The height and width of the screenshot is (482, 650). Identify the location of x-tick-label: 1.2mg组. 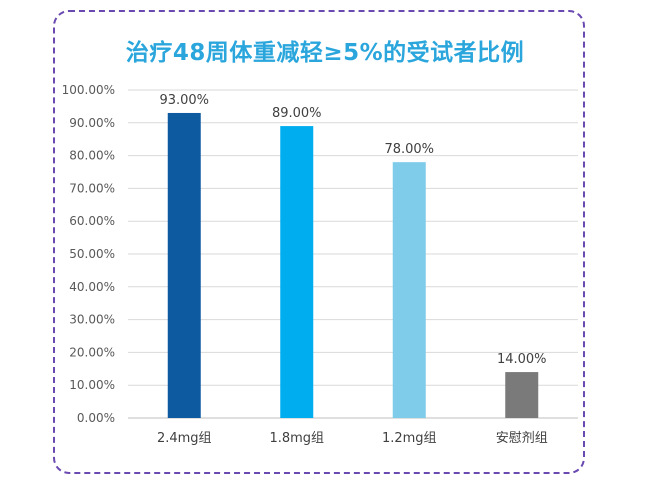
(409, 438).